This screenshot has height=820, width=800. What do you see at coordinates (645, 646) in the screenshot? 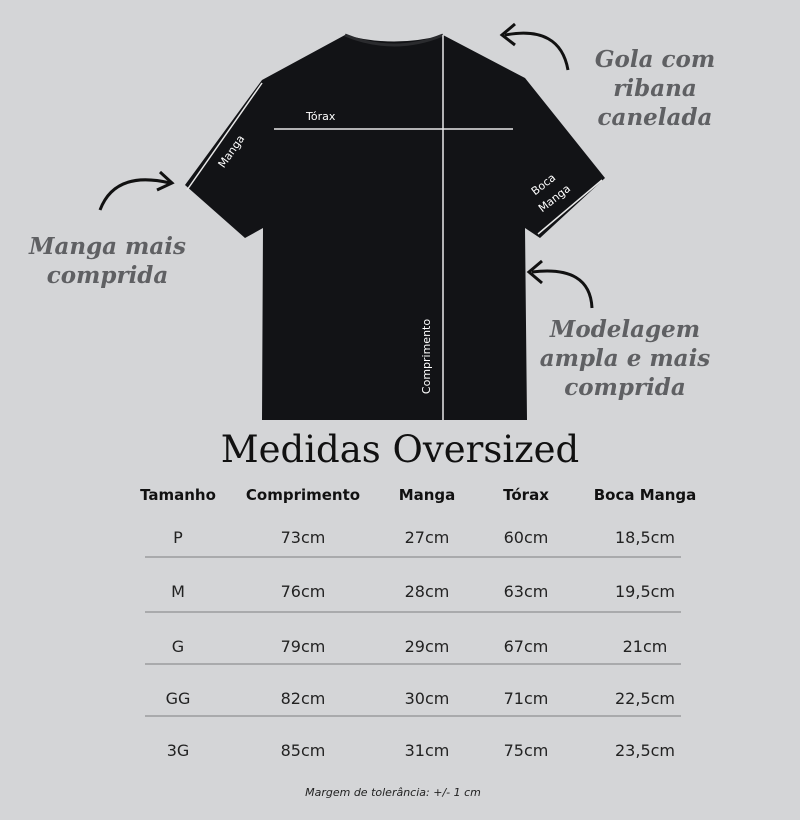
I see `table-cell: 21cm` at bounding box center [645, 646].